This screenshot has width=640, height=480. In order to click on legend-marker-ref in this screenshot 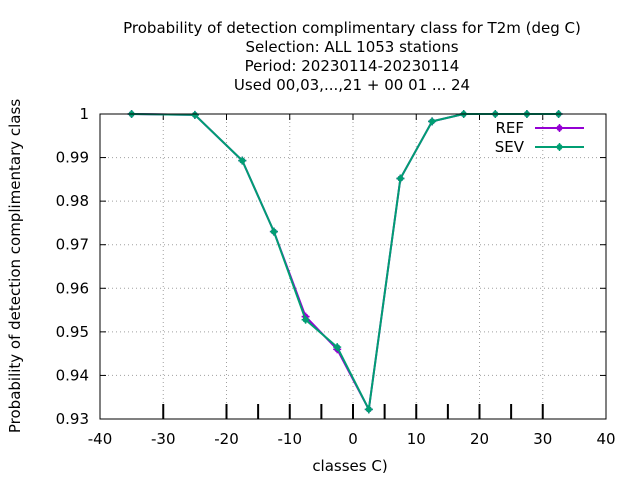, I will do `click(559, 128)`.